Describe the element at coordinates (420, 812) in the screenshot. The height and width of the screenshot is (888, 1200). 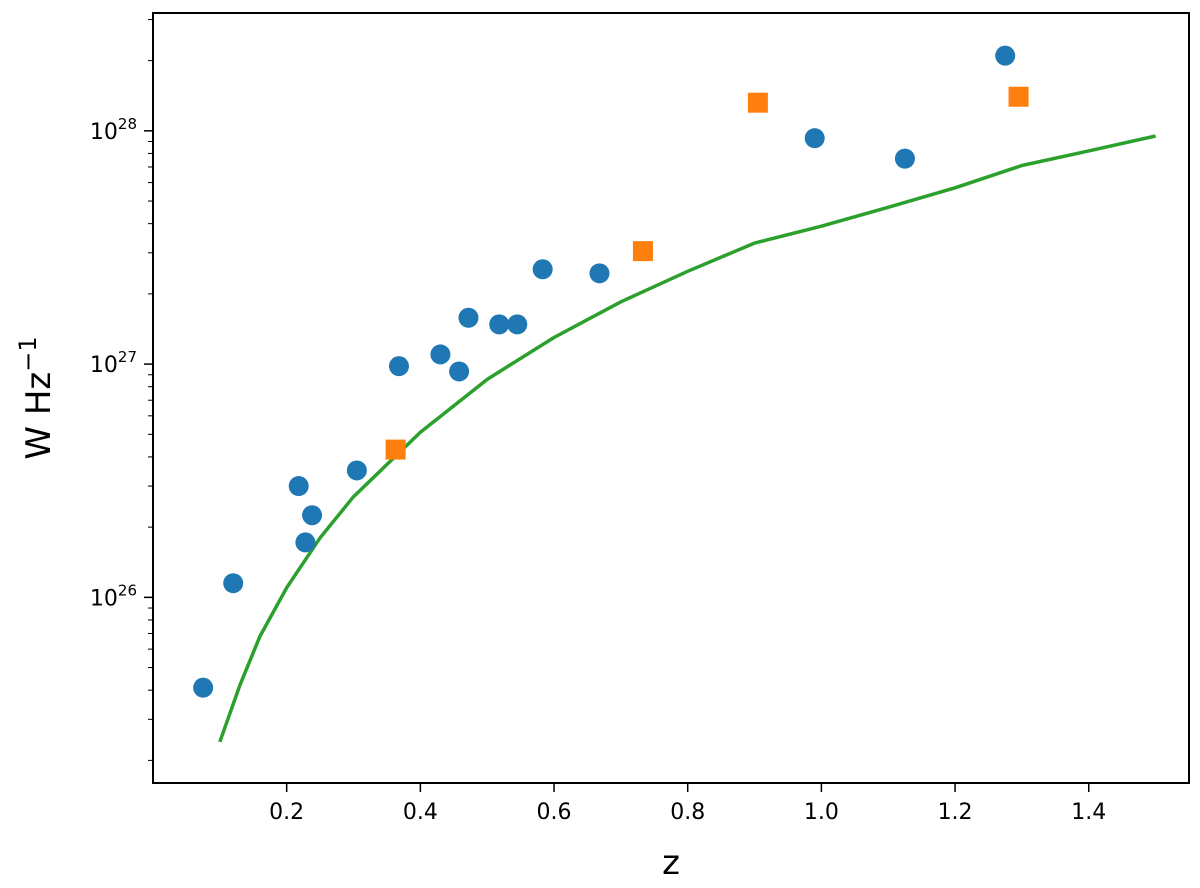
I see `x-tick-label: 0.4` at that location.